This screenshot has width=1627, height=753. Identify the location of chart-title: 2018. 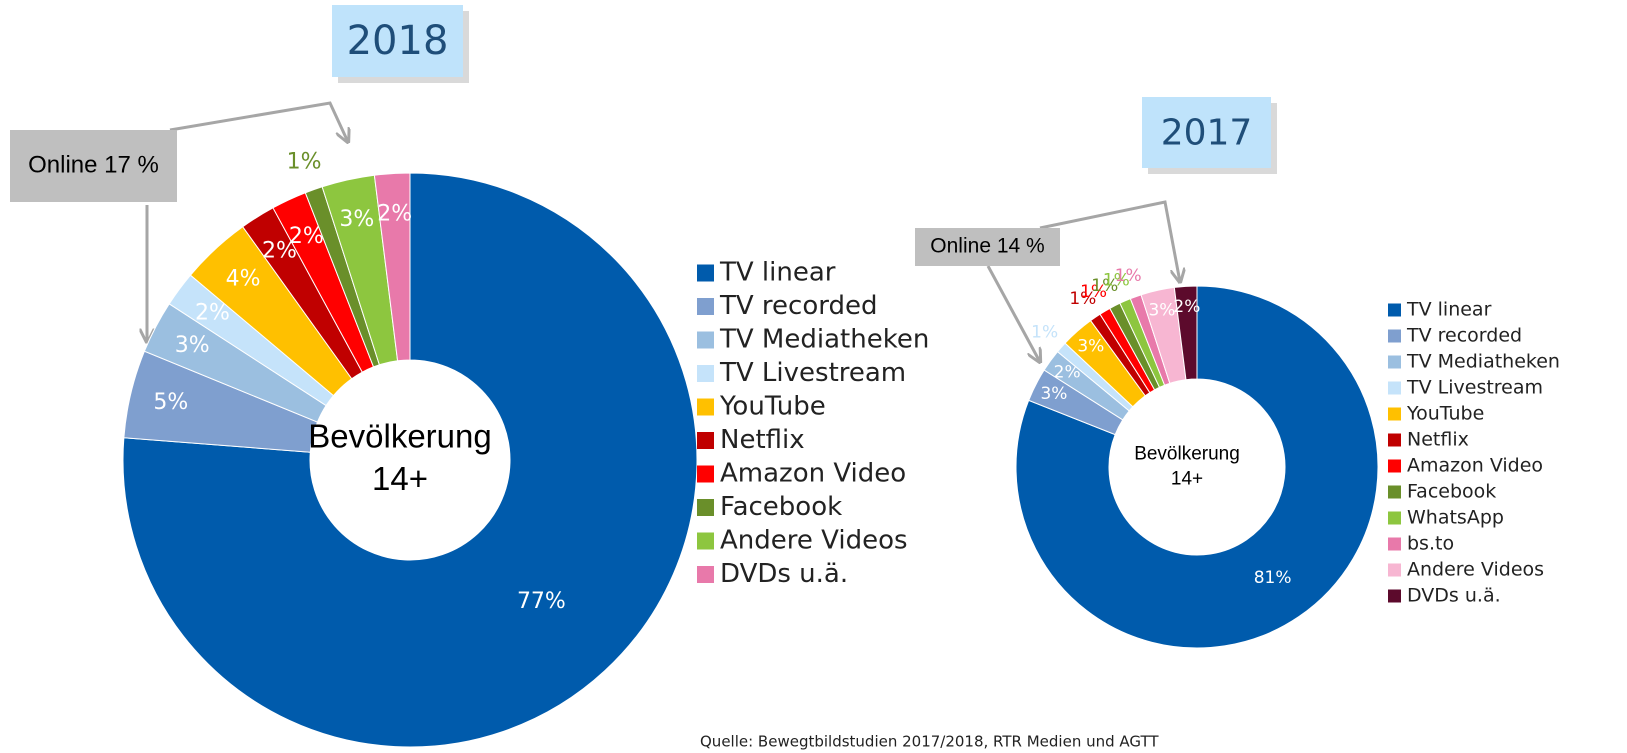
(398, 41).